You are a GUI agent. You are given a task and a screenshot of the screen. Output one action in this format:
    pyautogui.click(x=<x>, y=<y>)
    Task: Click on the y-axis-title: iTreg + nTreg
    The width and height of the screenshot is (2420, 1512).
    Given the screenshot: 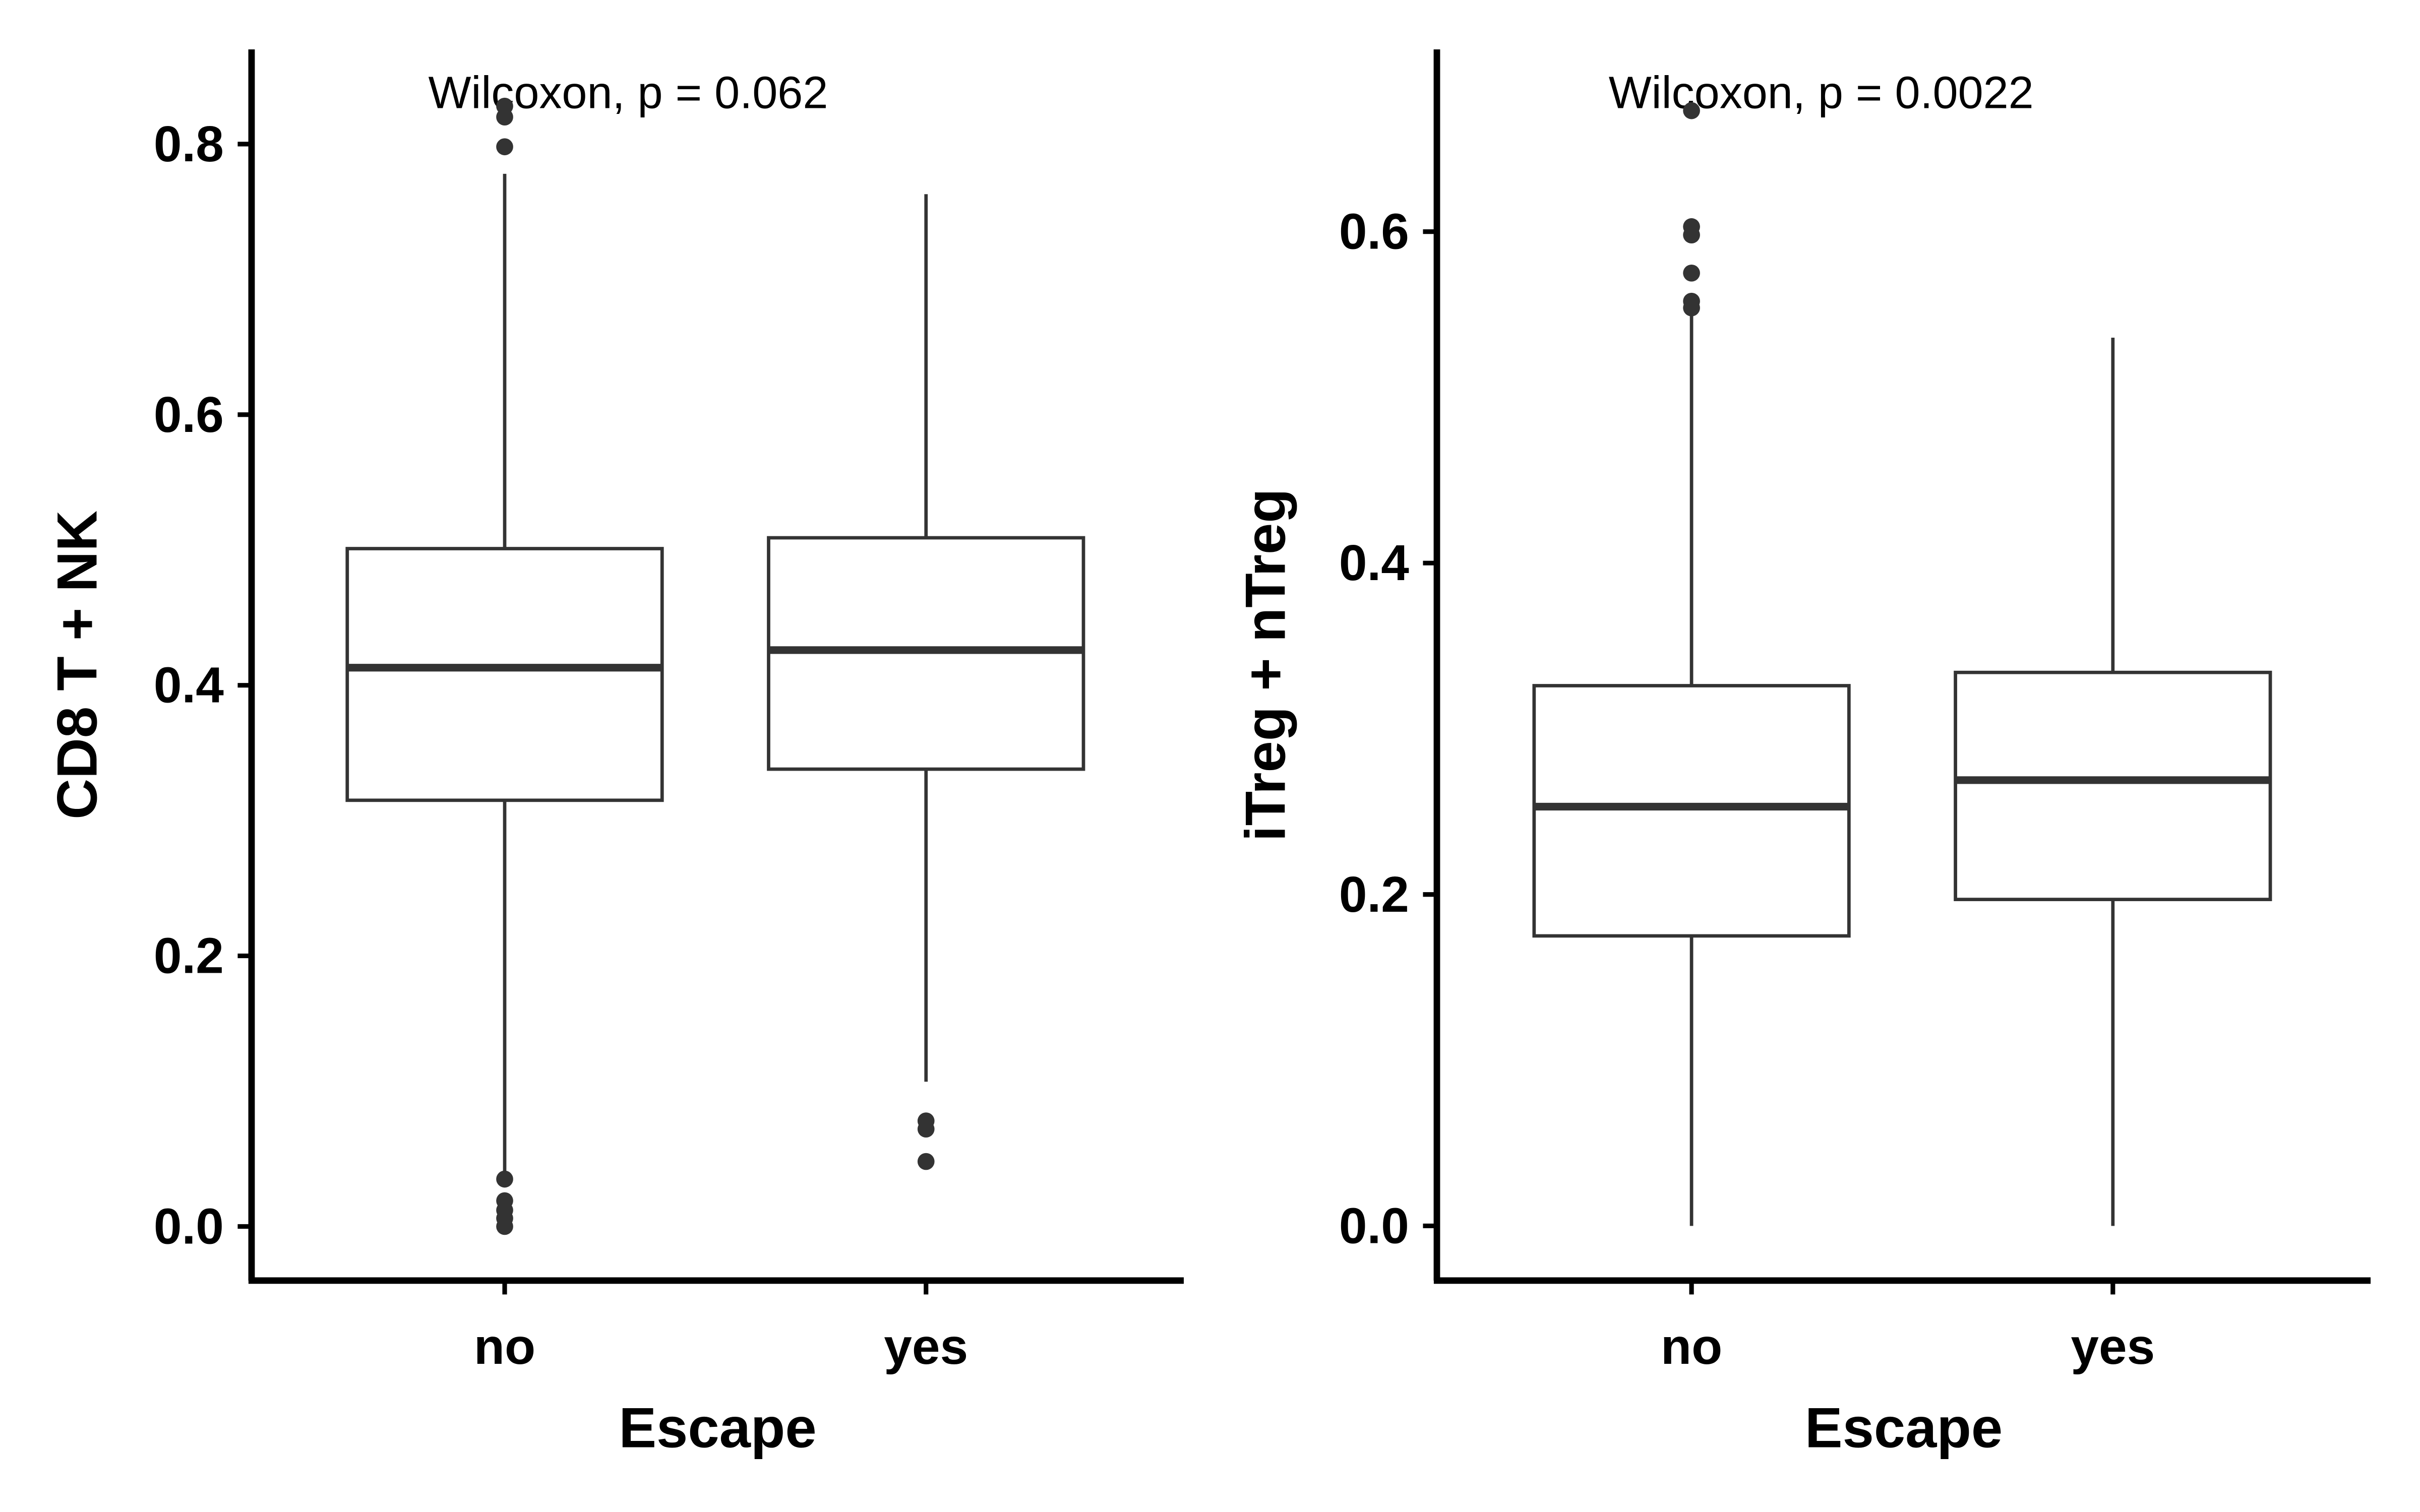 What is the action you would take?
    pyautogui.click(x=1265, y=664)
    